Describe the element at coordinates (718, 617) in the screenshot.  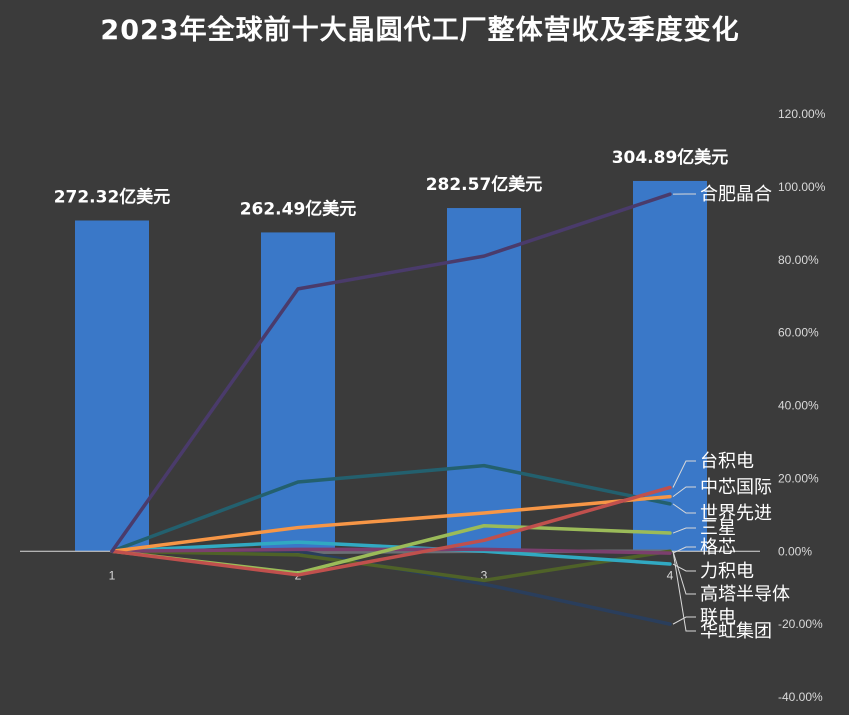
I see `series-label: 联电` at that location.